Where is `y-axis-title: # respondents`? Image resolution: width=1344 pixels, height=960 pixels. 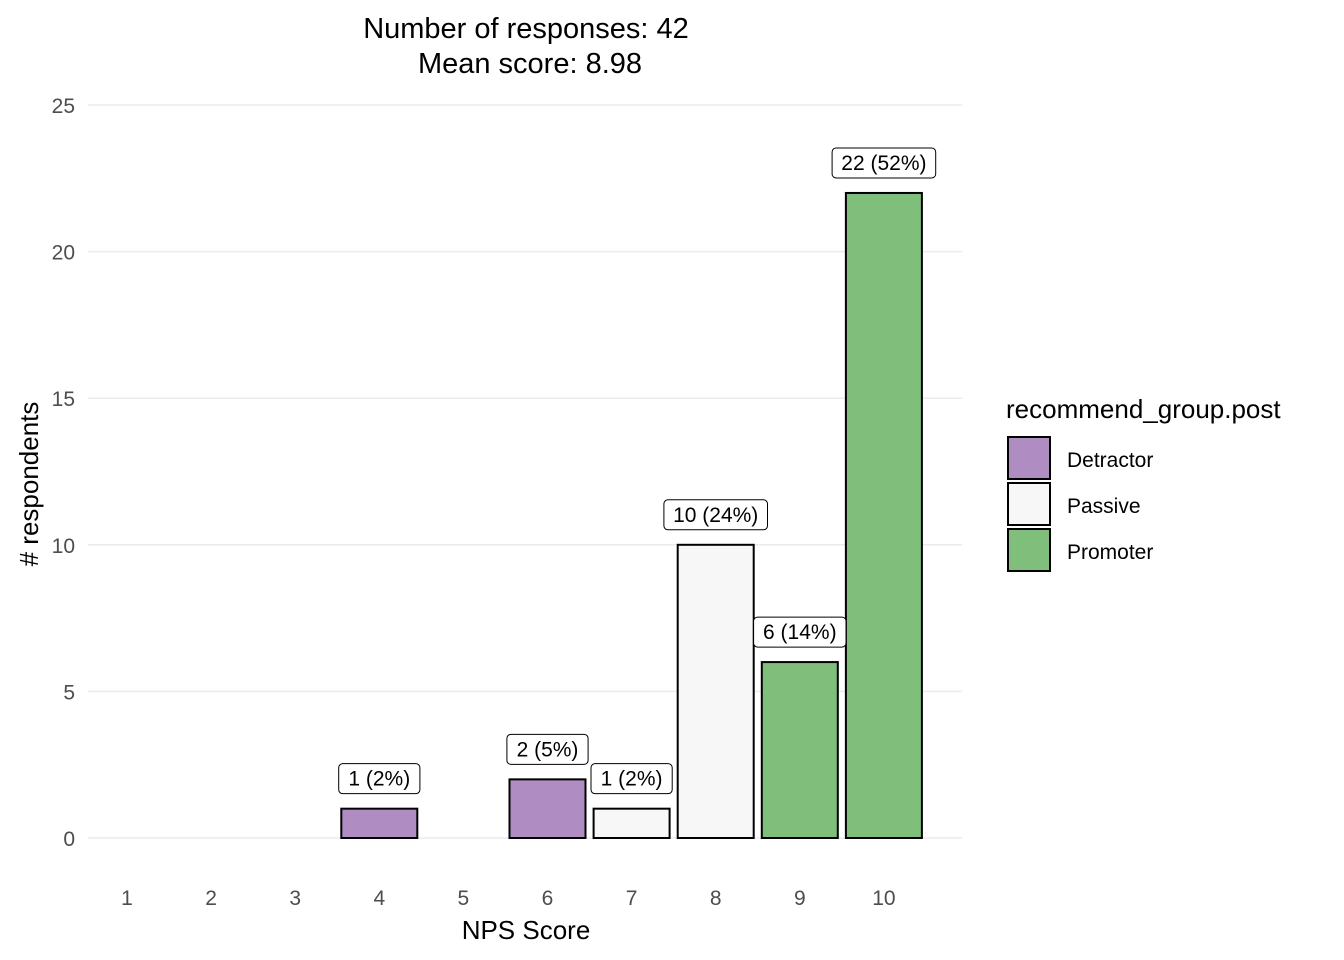 y-axis-title: # respondents is located at coordinates (29, 484).